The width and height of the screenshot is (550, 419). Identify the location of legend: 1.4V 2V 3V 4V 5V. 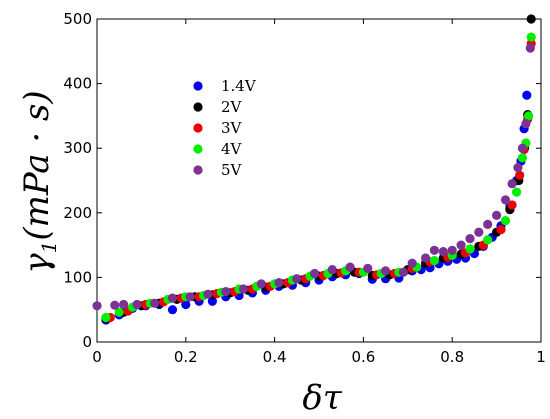
(225, 128).